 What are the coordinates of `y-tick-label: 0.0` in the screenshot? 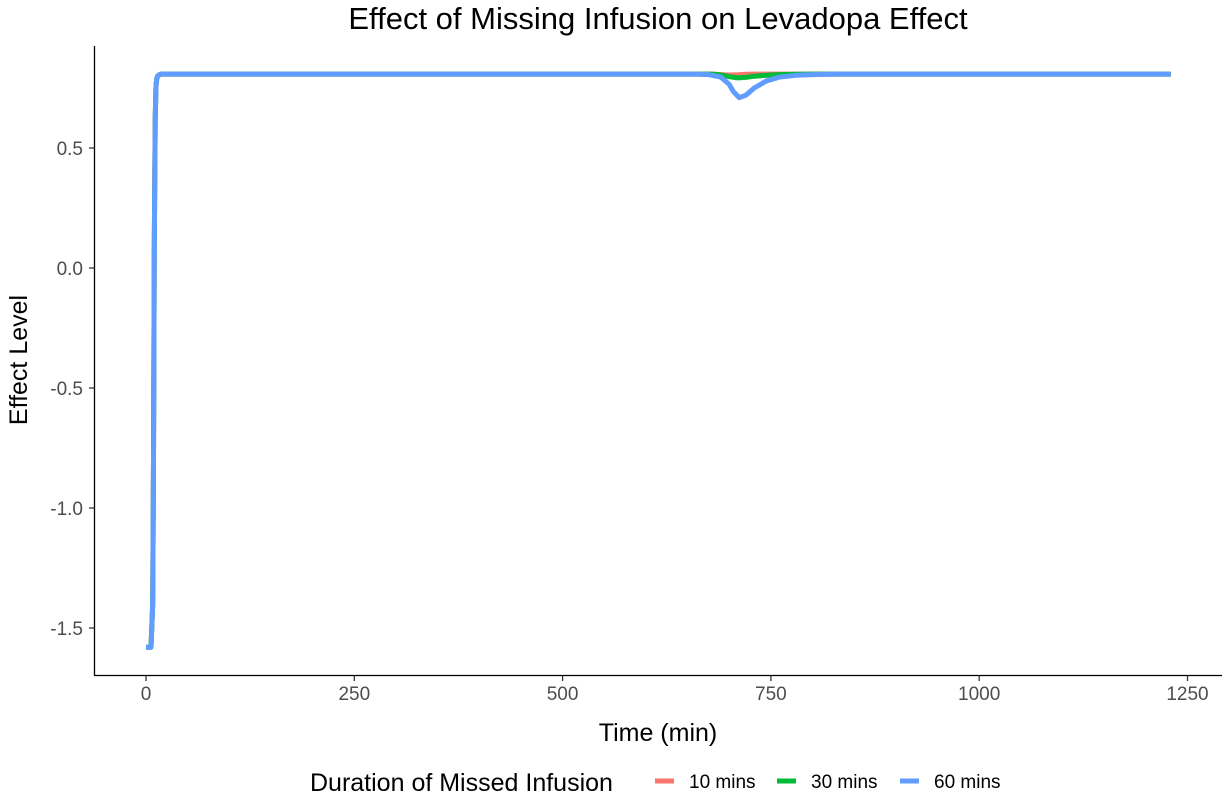 It's located at (70, 269).